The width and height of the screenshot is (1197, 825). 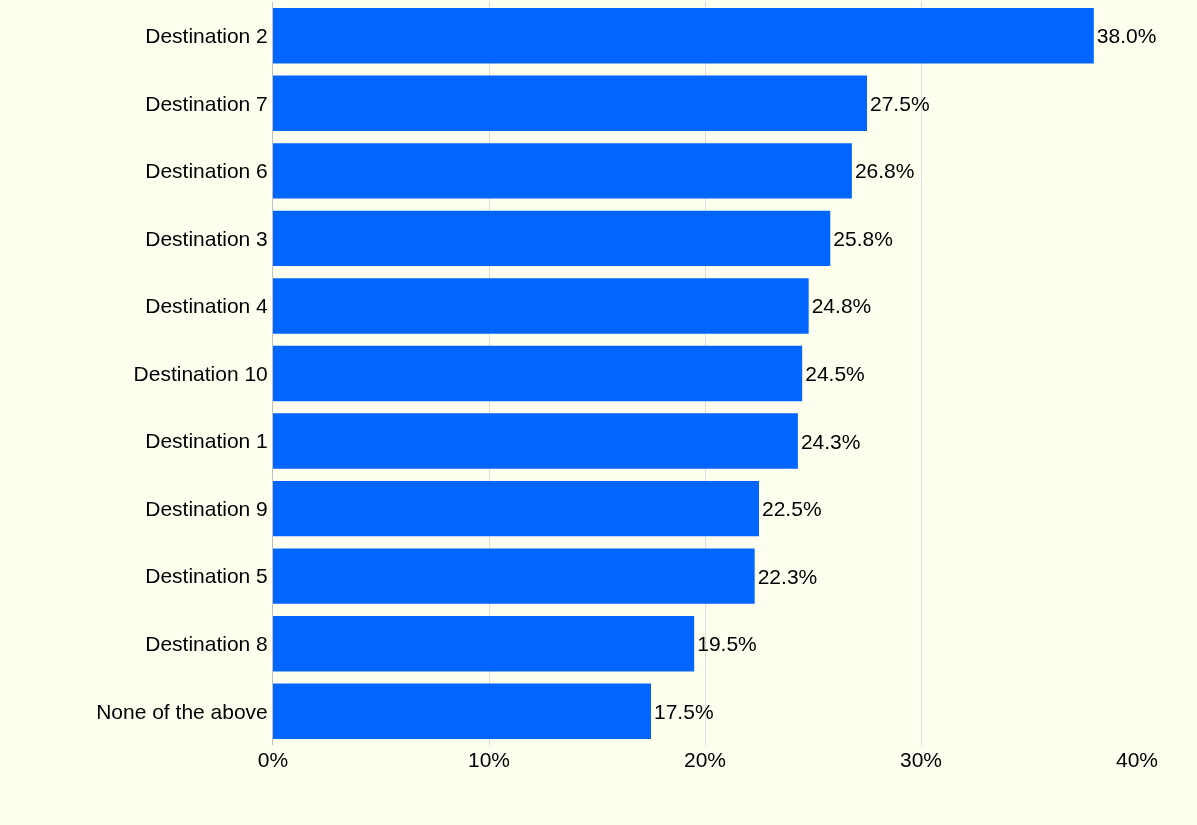 What do you see at coordinates (727, 644) in the screenshot?
I see `data-label: 19.5%` at bounding box center [727, 644].